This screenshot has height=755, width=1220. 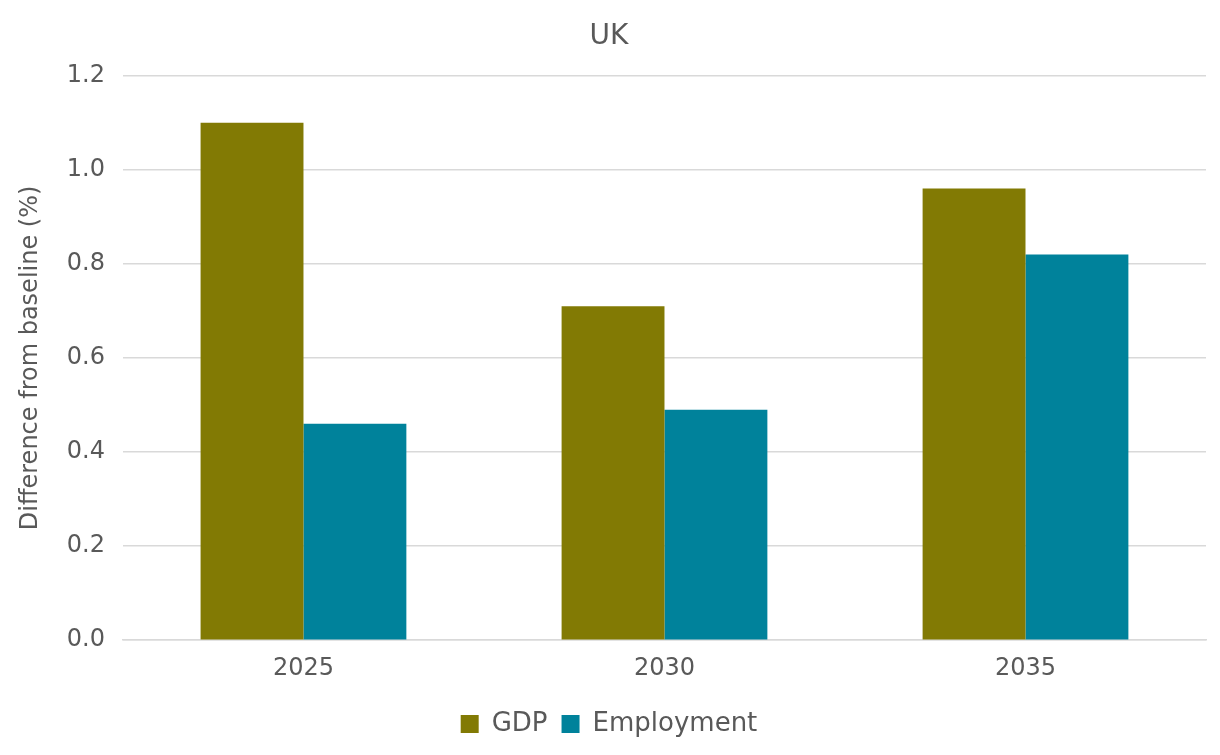 I want to click on y-tick-label: 0.6, so click(x=85, y=356).